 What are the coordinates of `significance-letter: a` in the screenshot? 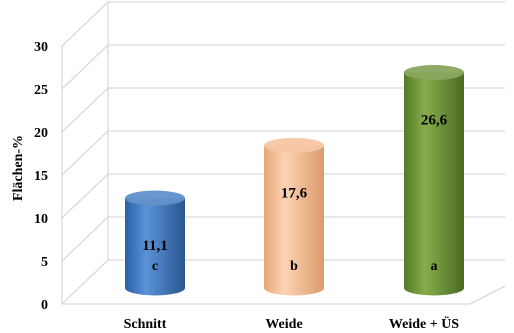 It's located at (434, 266).